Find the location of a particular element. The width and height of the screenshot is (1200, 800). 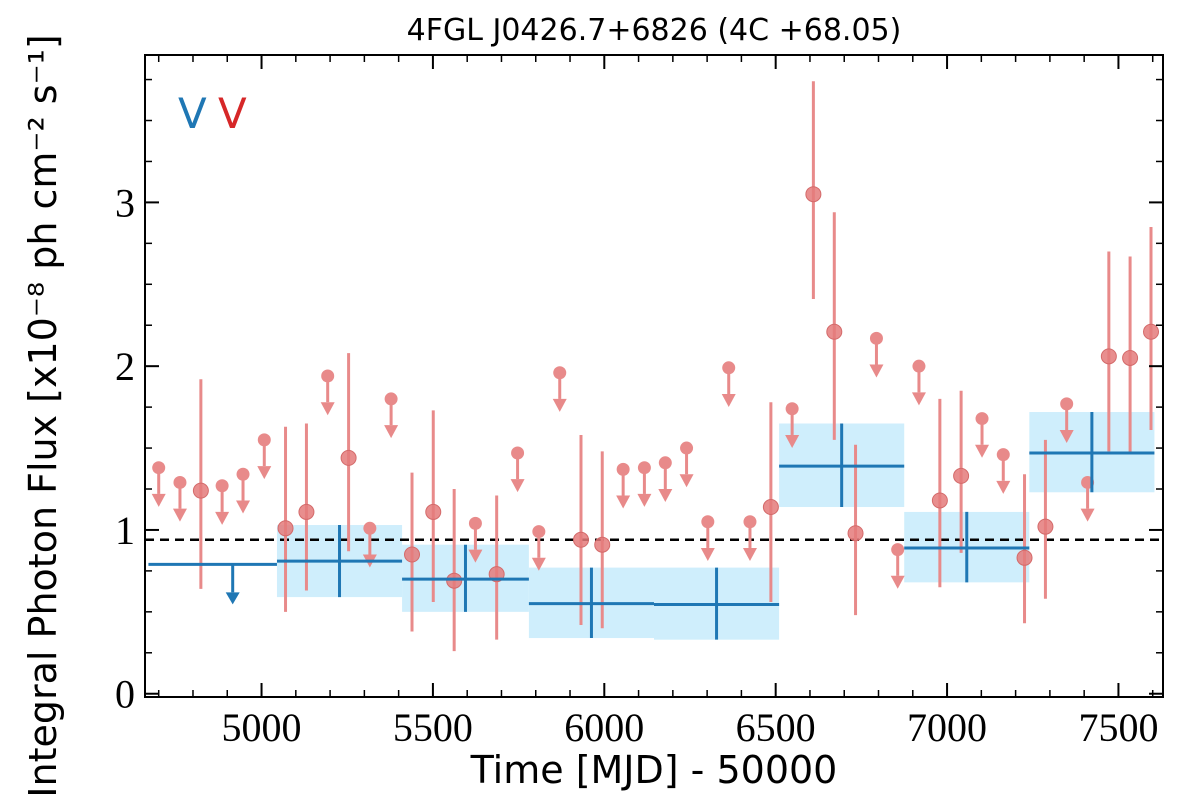

y-tick-label: 0 is located at coordinates (125, 694).